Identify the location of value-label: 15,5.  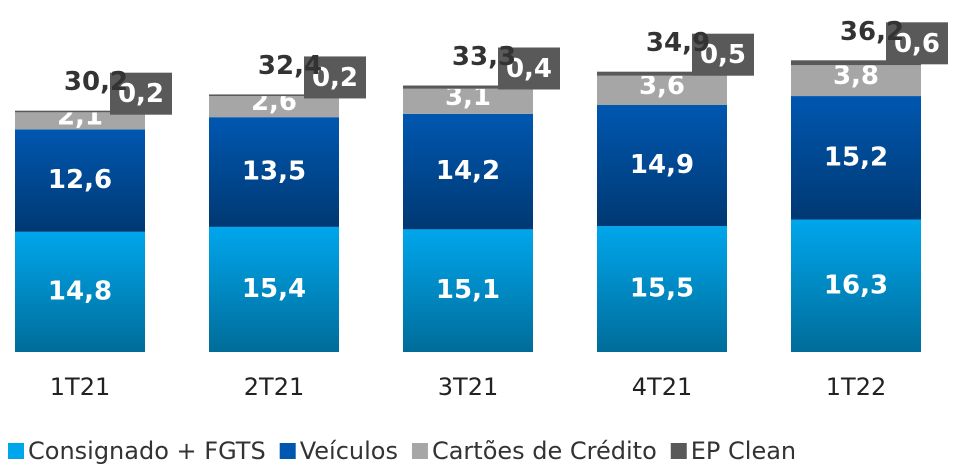
(662, 289).